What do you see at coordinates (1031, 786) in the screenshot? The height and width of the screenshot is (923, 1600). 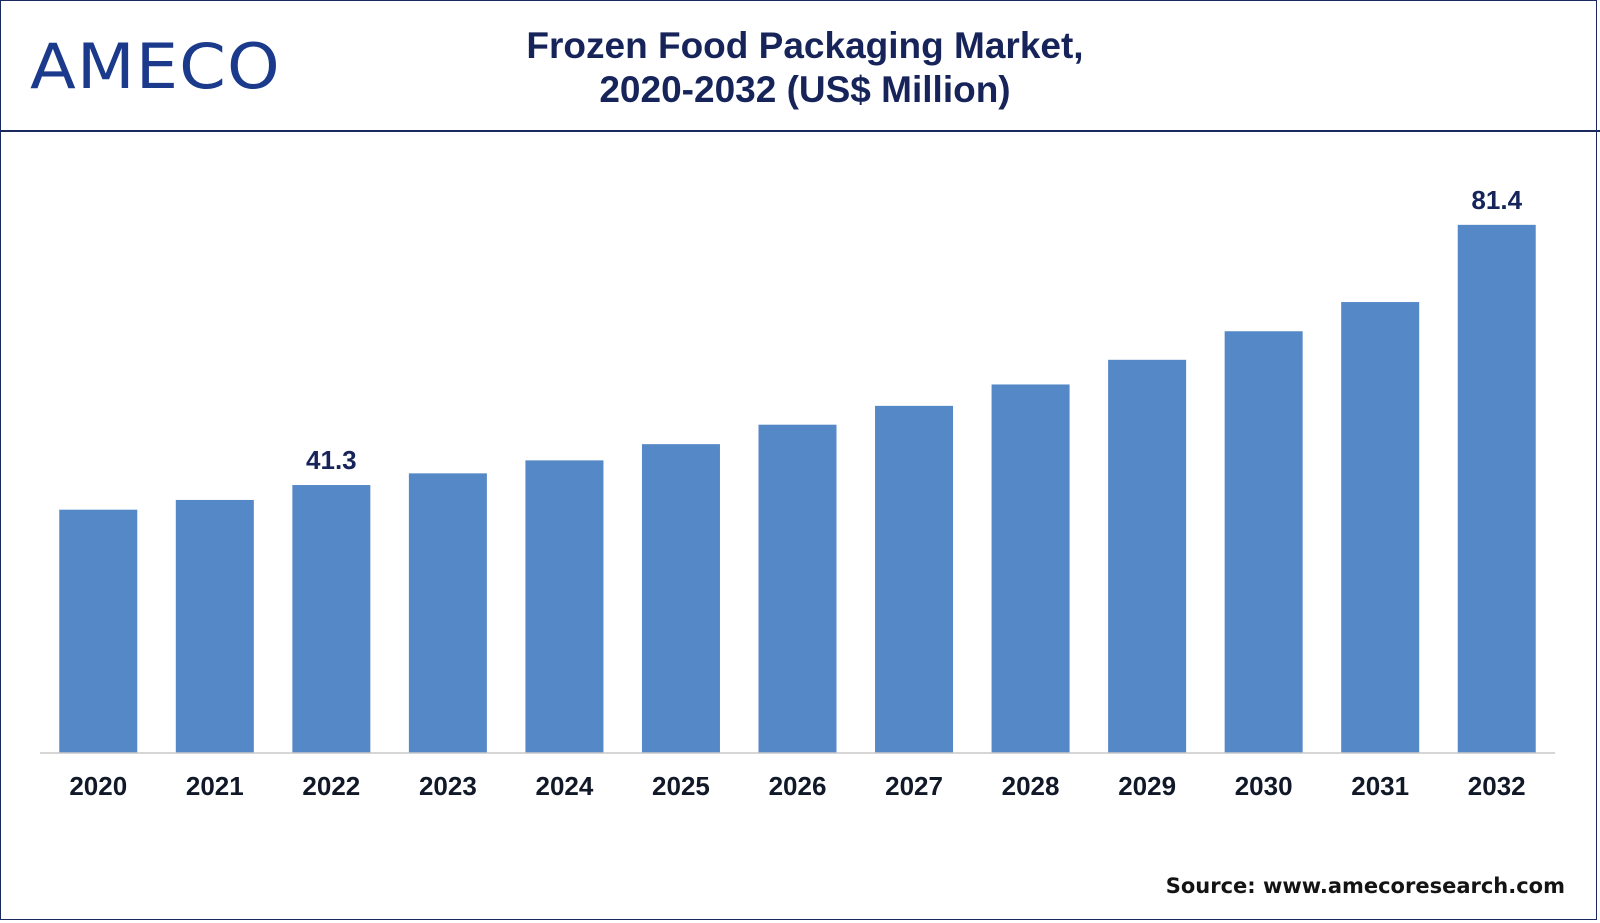 I see `x-tick-2028: 2028` at bounding box center [1031, 786].